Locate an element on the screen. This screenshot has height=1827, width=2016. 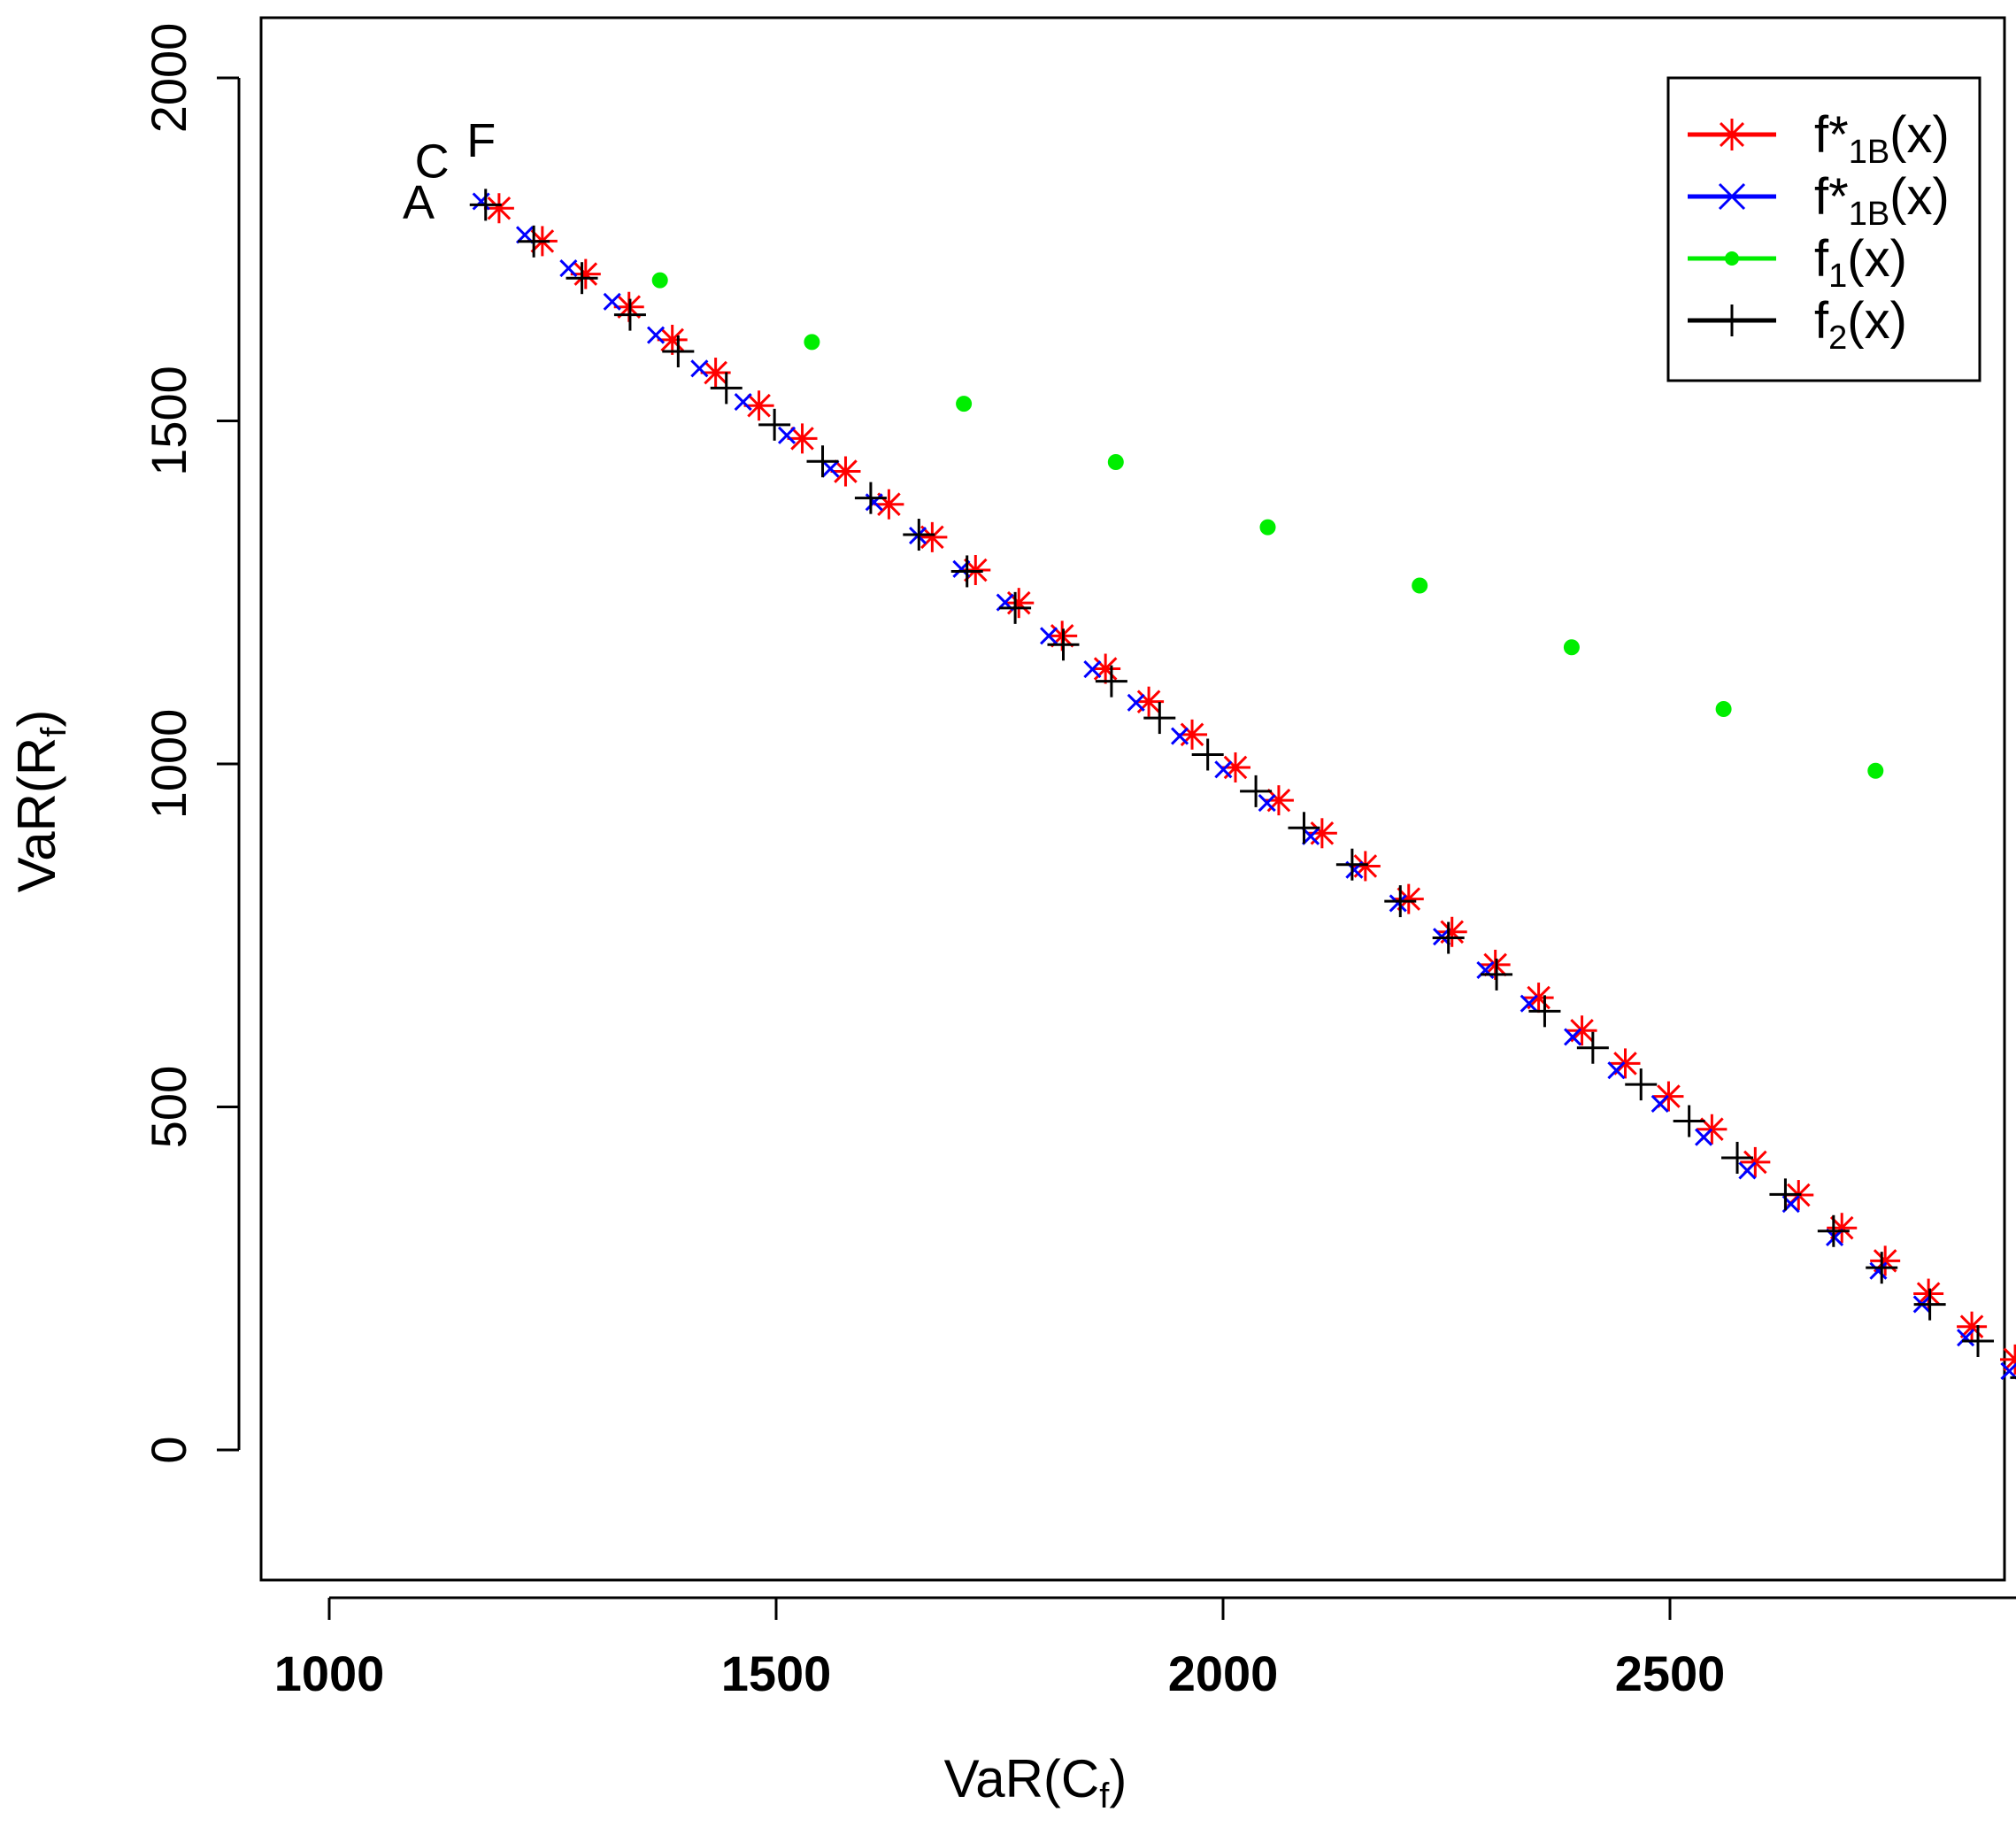
y-axis-title: VaR(Rf) is located at coordinates (40, 801).